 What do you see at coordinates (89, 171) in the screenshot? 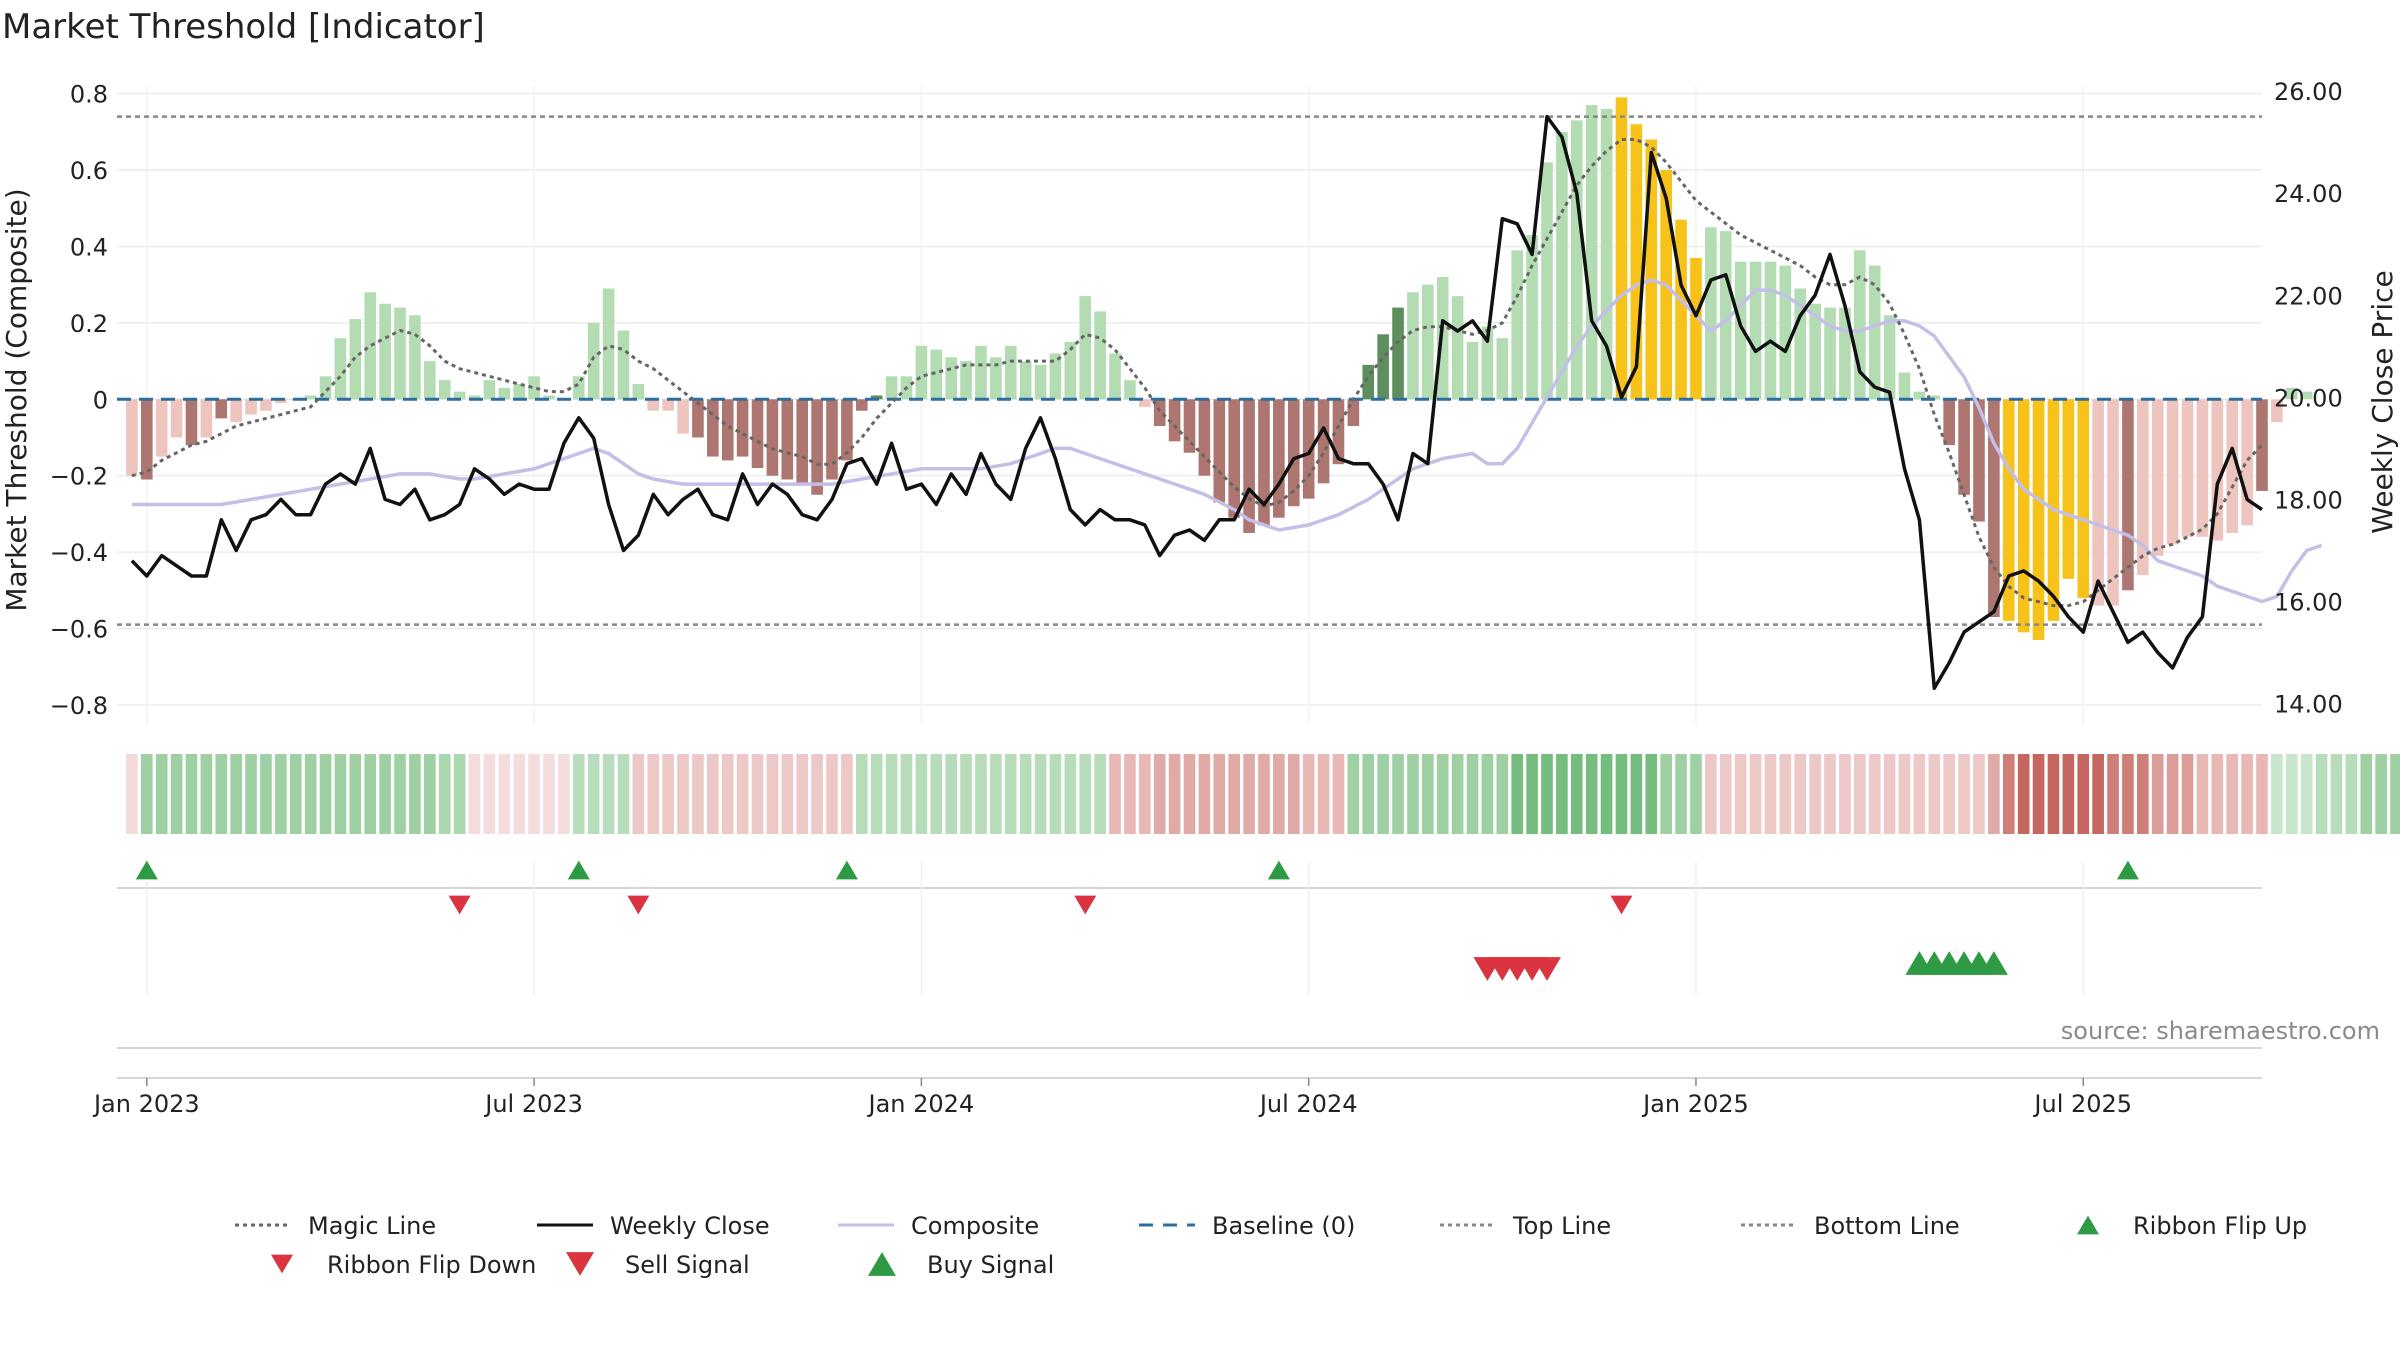
I see `y-tick-label: 0.6` at bounding box center [89, 171].